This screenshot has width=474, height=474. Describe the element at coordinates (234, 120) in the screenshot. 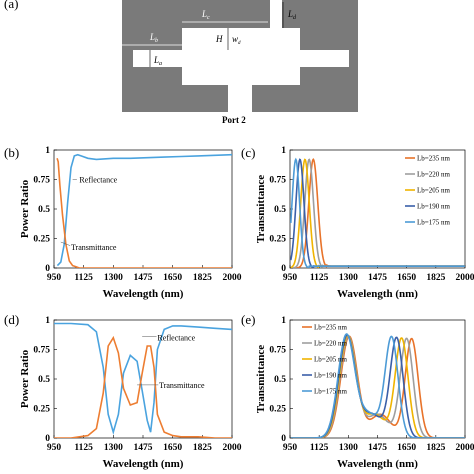

I see `port2-label: Port 2` at that location.